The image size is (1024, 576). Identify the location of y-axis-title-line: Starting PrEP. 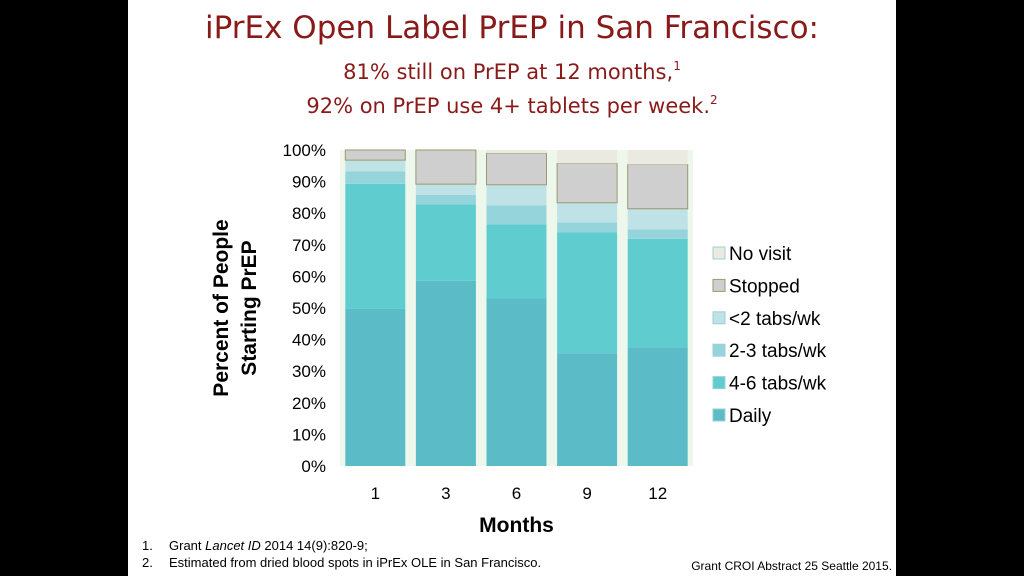
(249, 307).